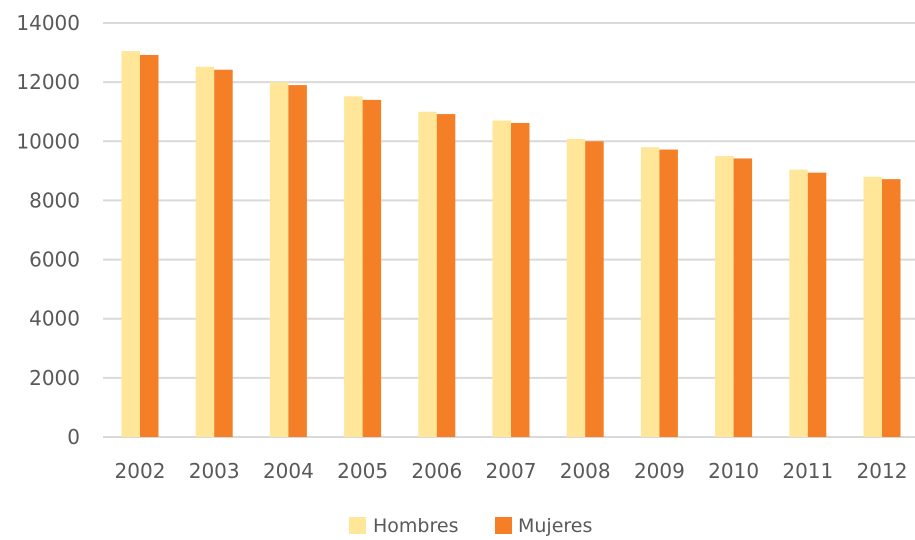  What do you see at coordinates (415, 526) in the screenshot?
I see `legend-label-hombres: Hombres` at bounding box center [415, 526].